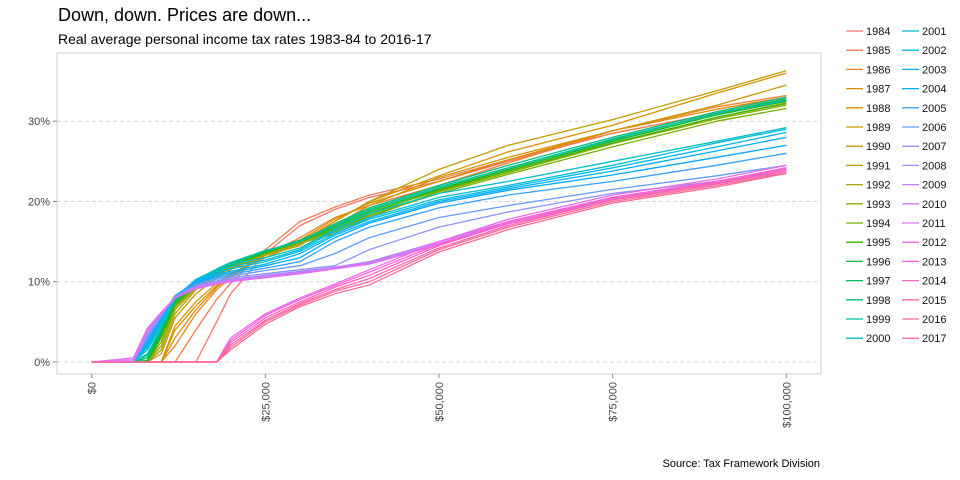  What do you see at coordinates (39, 202) in the screenshot?
I see `y-tick-label: 20%` at bounding box center [39, 202].